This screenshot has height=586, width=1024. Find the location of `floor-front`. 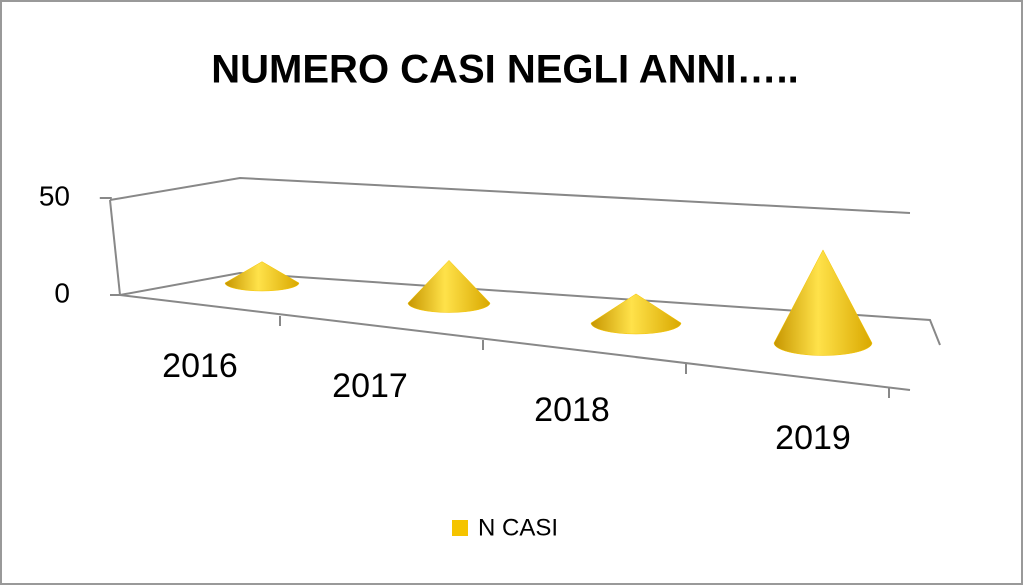

floor-front is located at coordinates (515, 342).